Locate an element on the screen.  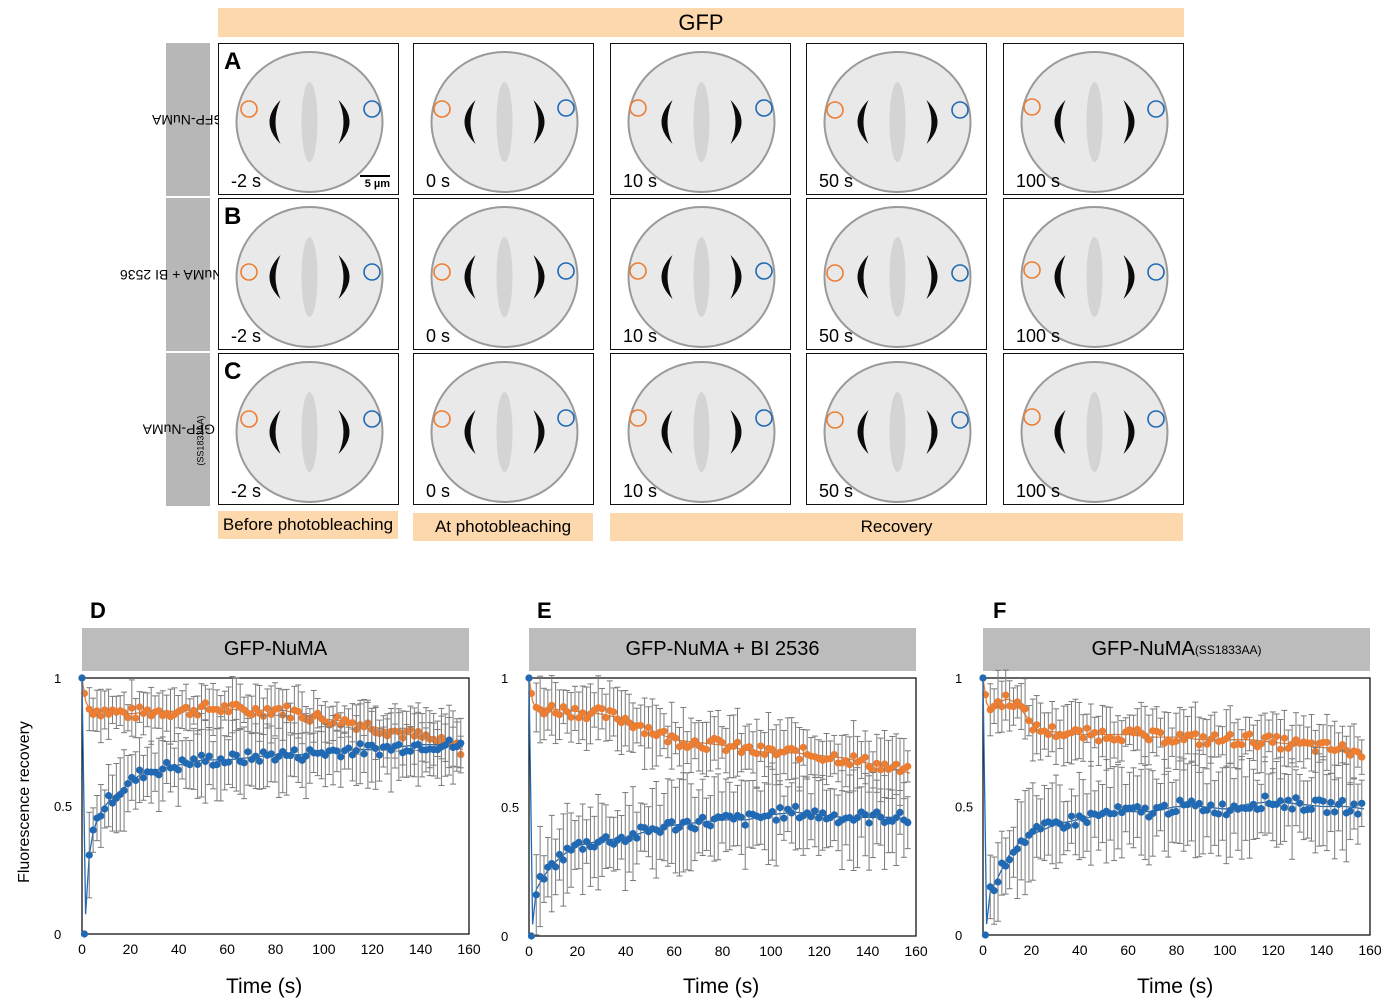
phase-before-label: Before photobleaching is located at coordinates (308, 524).